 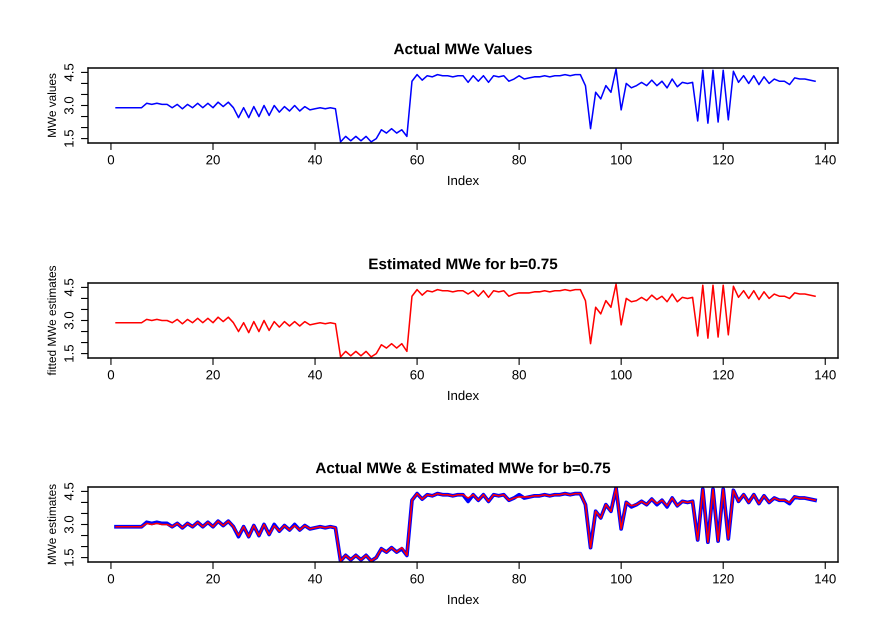 What do you see at coordinates (463, 264) in the screenshot?
I see `chart-title: Estimated MWe for b=0.75` at bounding box center [463, 264].